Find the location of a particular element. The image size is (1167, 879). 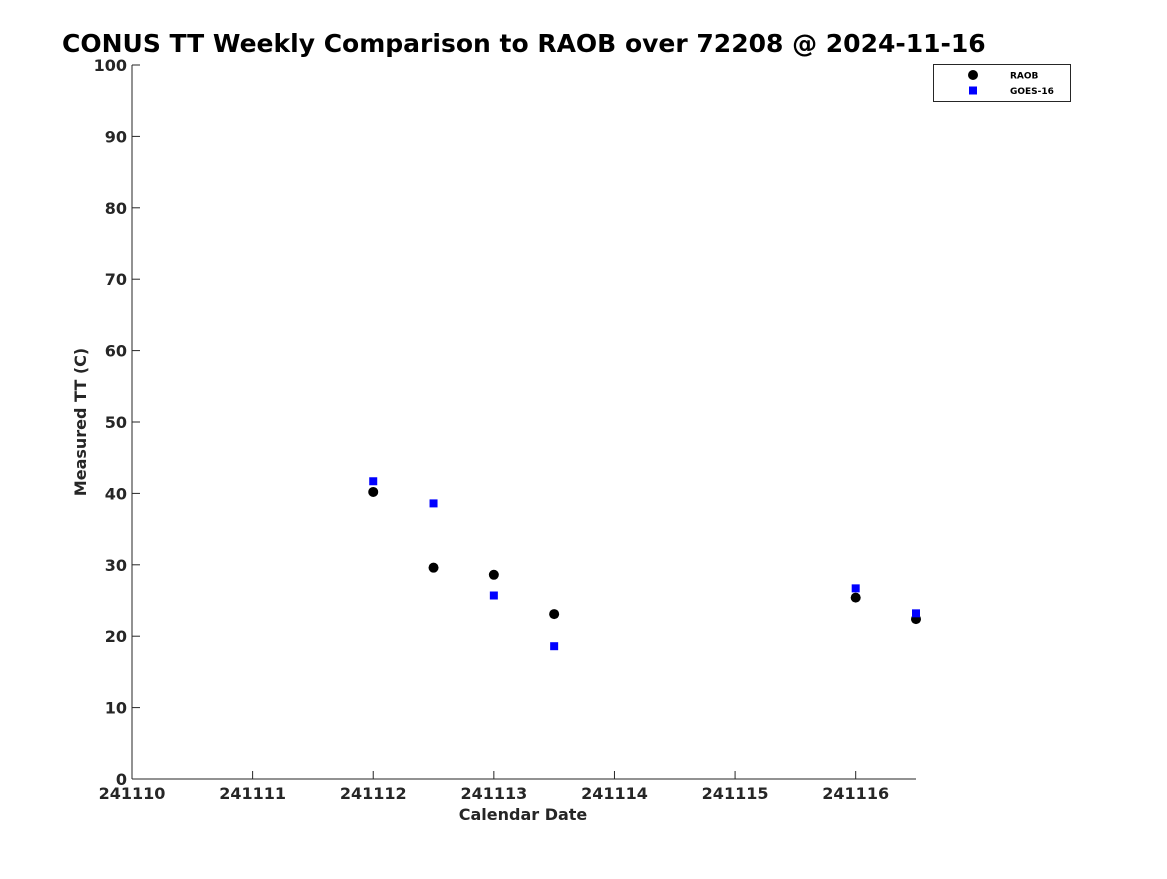

y-tick-label: 20 is located at coordinates (116, 636).